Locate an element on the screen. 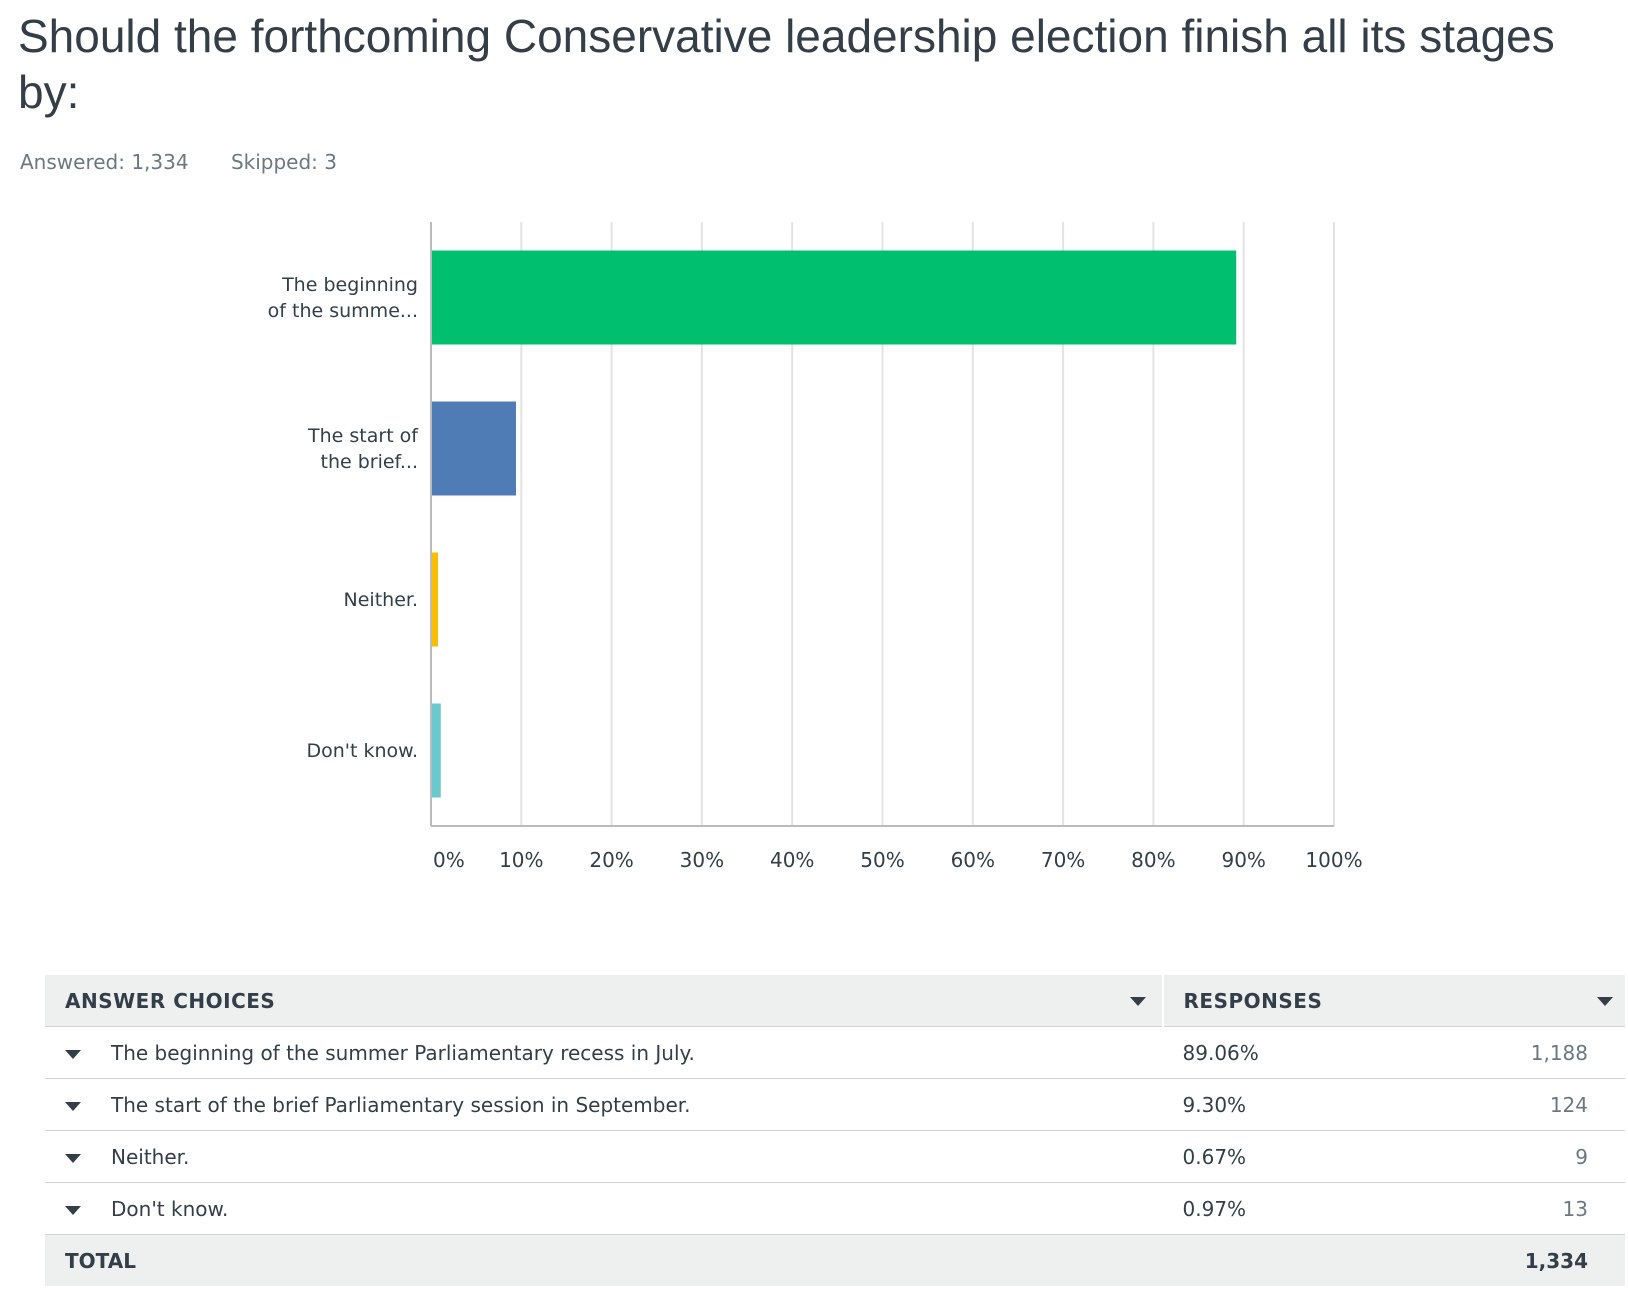 This screenshot has height=1292, width=1628. response-percent: 89.06% is located at coordinates (1272, 1052).